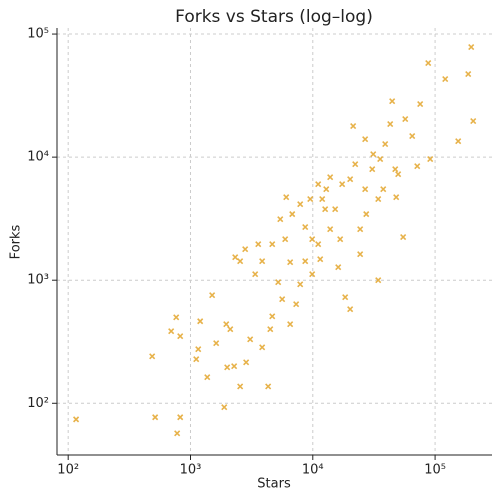 The height and width of the screenshot is (504, 500). I want to click on x-tick-label: 10⁴, so click(313, 470).